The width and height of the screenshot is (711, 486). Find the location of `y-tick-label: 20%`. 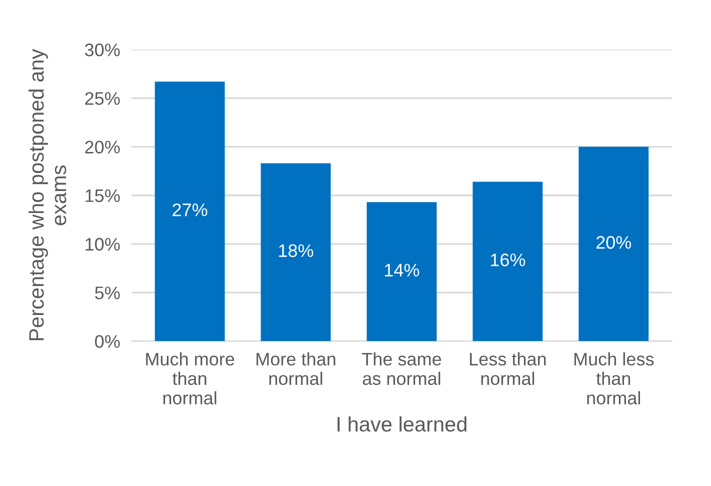

y-tick-label: 20% is located at coordinates (102, 147).